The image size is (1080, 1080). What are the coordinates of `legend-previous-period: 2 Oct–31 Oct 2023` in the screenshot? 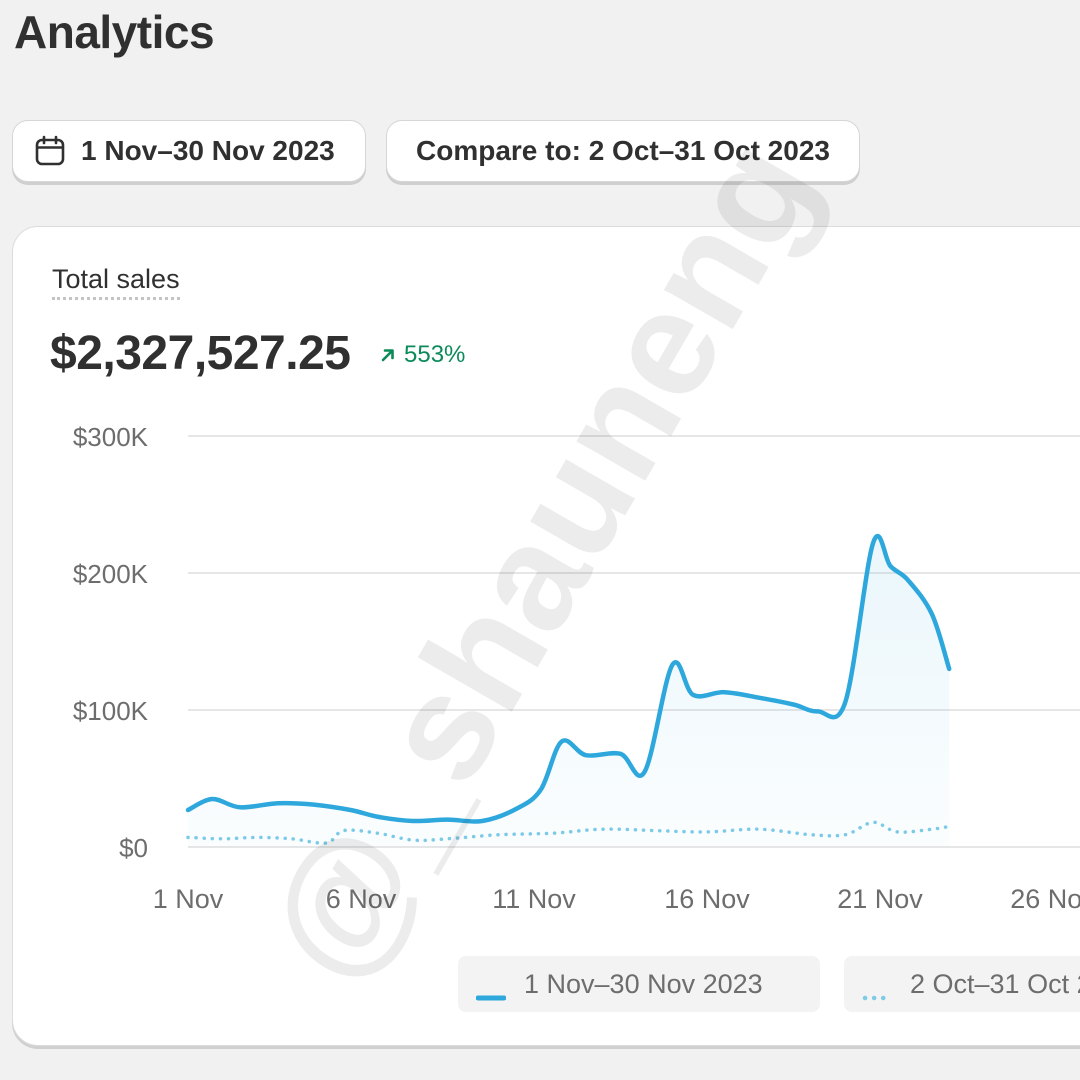 It's located at (962, 984).